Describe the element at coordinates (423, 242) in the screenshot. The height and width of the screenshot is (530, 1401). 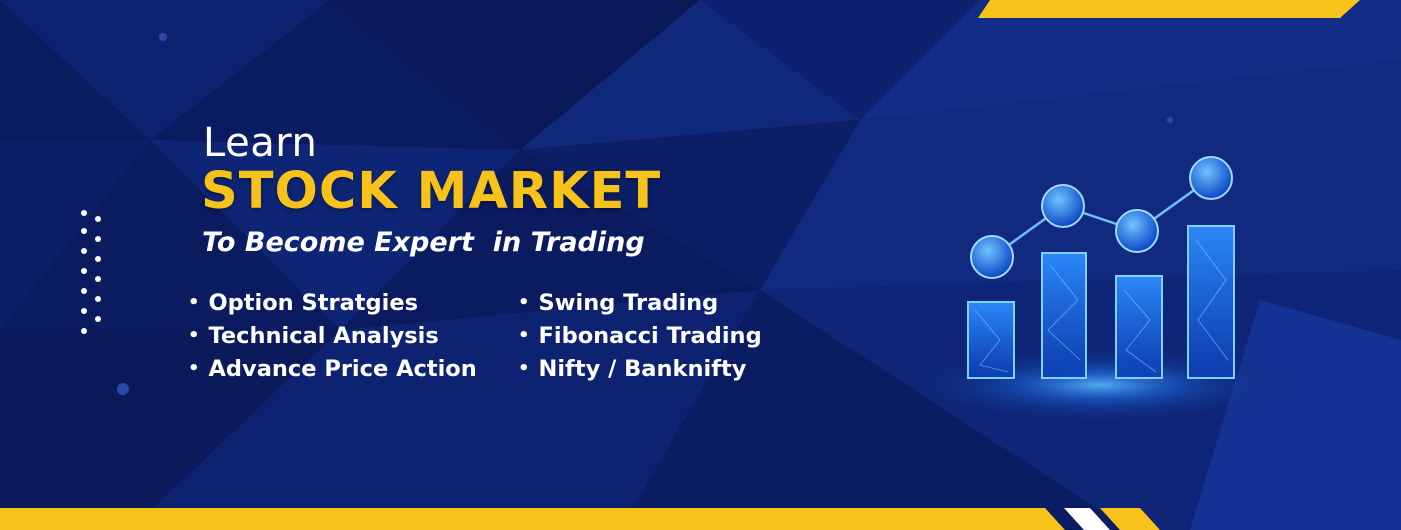
I see `subtitle: To Become Expert in Trading` at that location.